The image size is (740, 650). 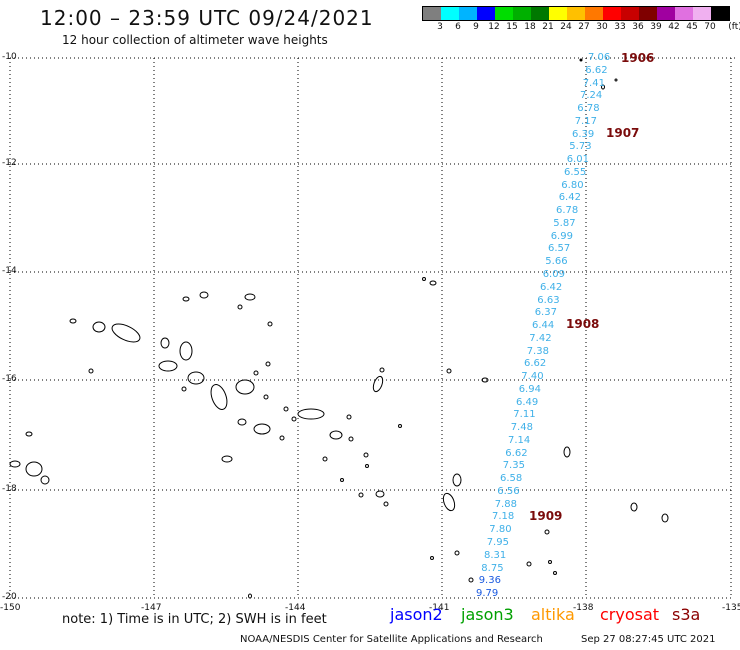 I want to click on lat-label: -10, so click(x=9, y=57).